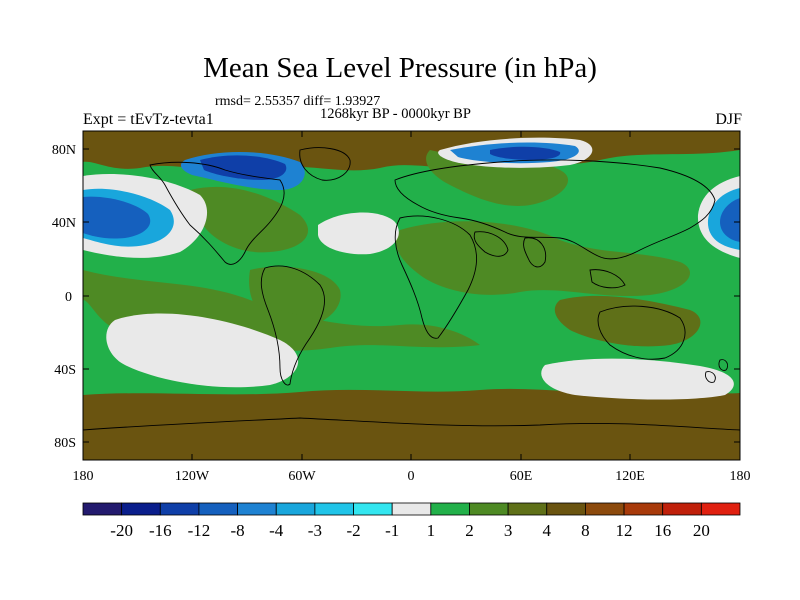 The height and width of the screenshot is (600, 800). I want to click on lon-label: 0, so click(411, 476).